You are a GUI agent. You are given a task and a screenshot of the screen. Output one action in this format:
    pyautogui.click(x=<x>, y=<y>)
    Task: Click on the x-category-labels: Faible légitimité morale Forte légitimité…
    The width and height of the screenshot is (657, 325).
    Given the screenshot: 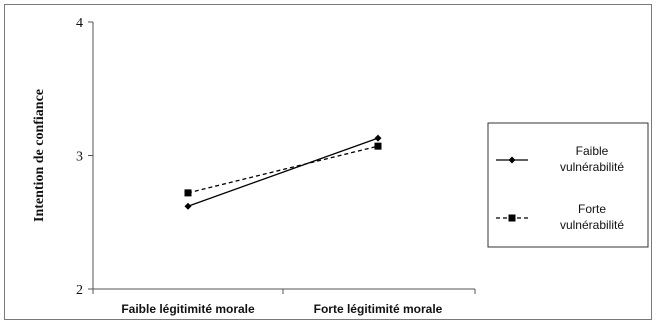 What is the action you would take?
    pyautogui.click(x=281, y=309)
    